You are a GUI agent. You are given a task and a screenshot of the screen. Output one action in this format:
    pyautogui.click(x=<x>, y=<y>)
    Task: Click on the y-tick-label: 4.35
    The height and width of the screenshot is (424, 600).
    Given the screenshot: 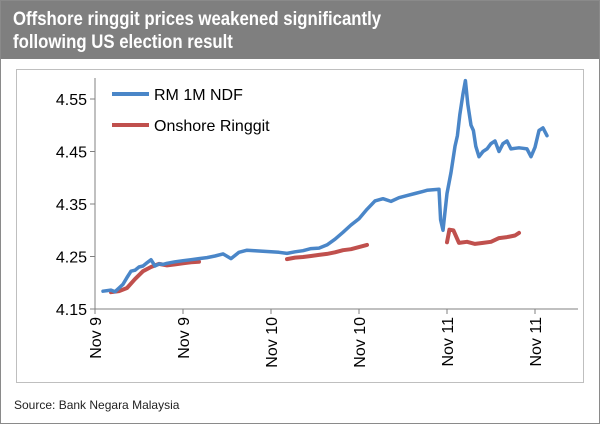 What is the action you would take?
    pyautogui.click(x=71, y=205)
    